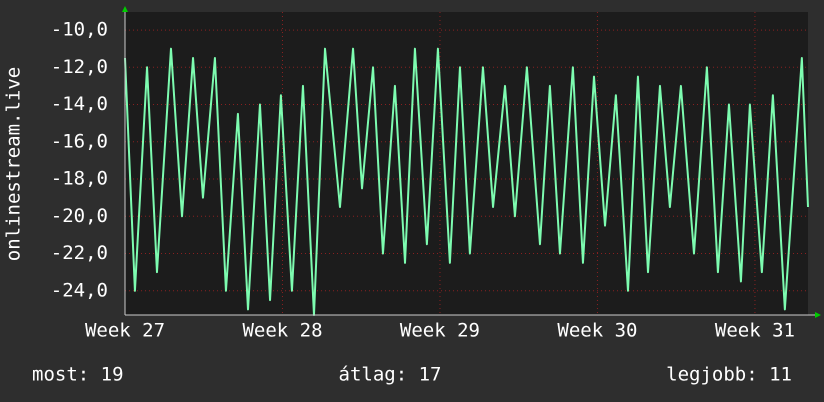 The height and width of the screenshot is (402, 824). Describe the element at coordinates (597, 331) in the screenshot. I see `x-tick-label: Week 30` at that location.